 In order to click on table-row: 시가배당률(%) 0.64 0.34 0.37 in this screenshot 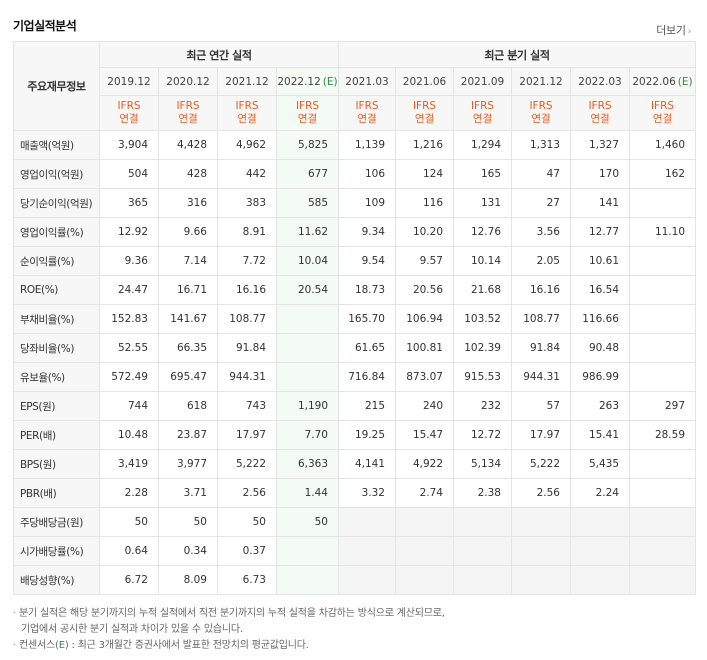, I will do `click(354, 551)`.